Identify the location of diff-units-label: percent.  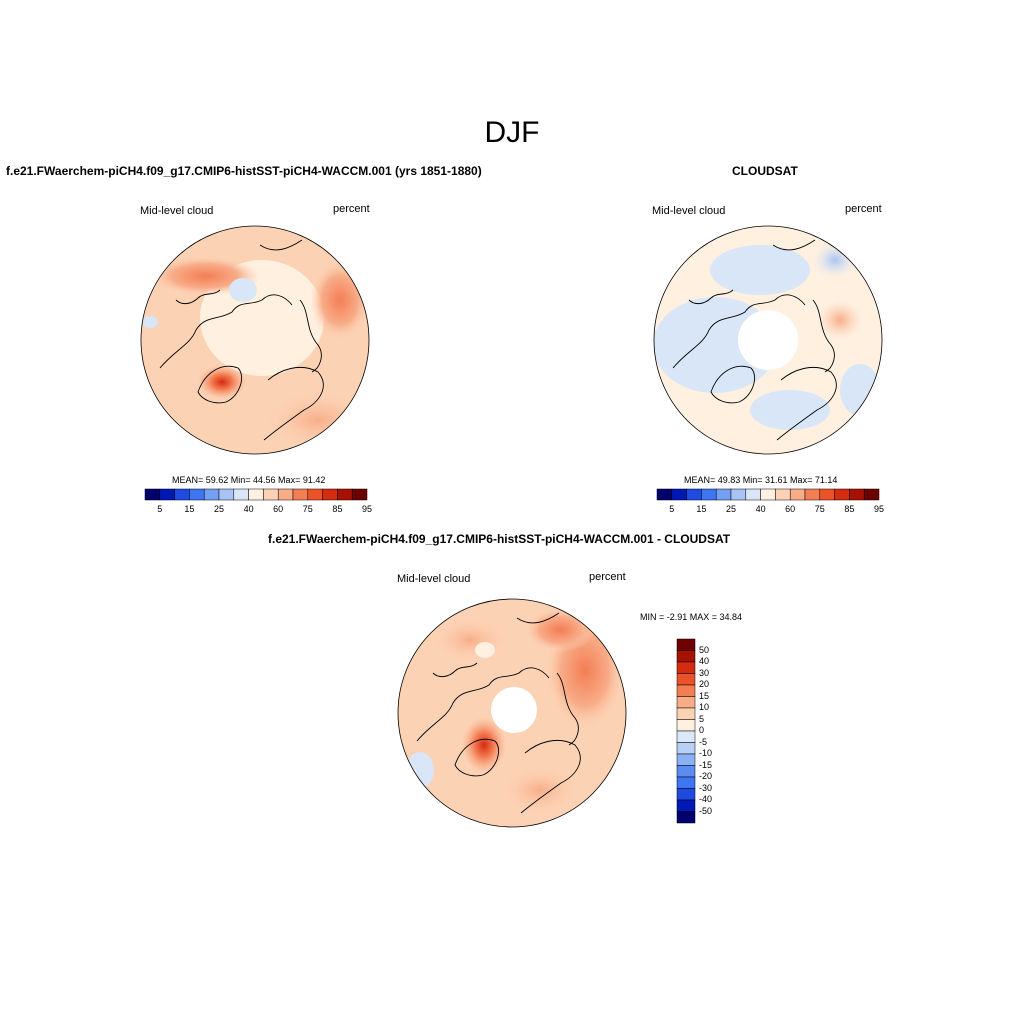
(607, 577).